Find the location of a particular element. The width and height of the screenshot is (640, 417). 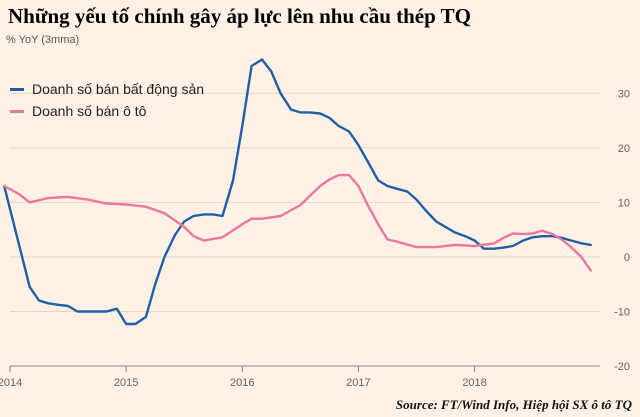

legend-item-auto: Doanh số bán ô tô is located at coordinates (107, 111).